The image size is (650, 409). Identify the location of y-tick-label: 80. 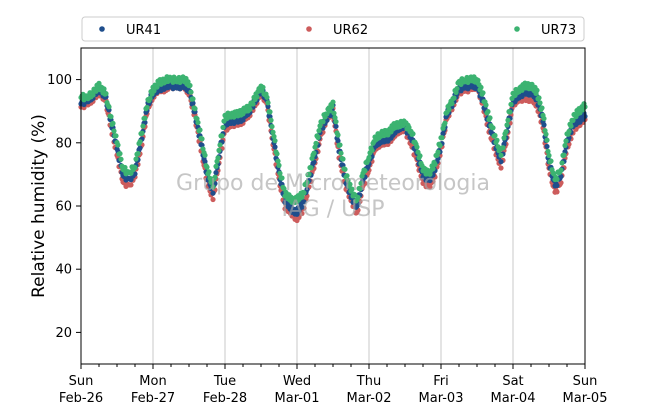
(63, 143).